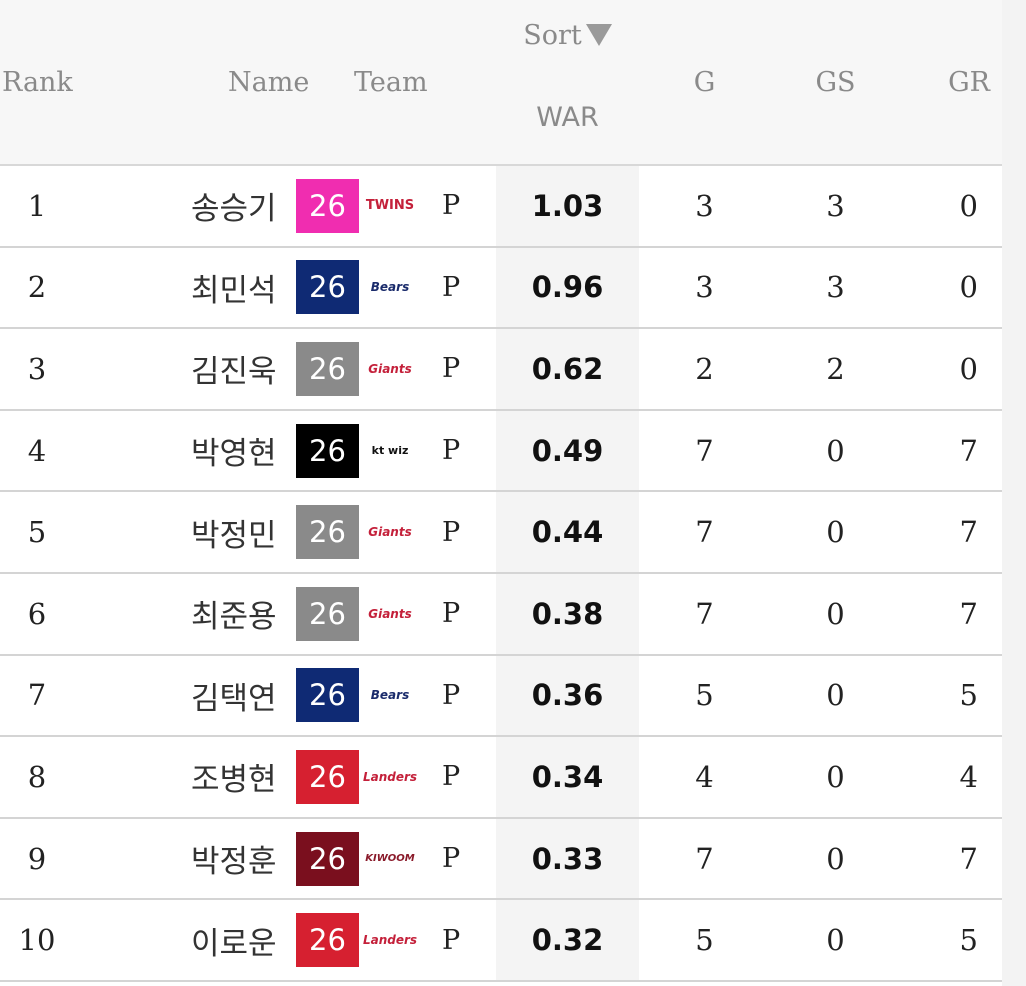 The image size is (1026, 986). I want to click on table-row: 9 박정훈 26 KIWOOM P 0.33 7 0 7, so click(501, 859).